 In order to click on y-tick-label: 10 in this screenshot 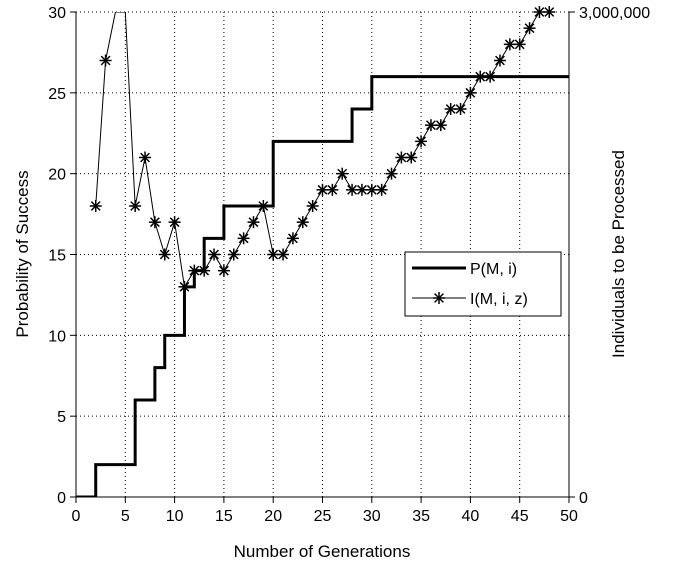, I will do `click(57, 336)`.